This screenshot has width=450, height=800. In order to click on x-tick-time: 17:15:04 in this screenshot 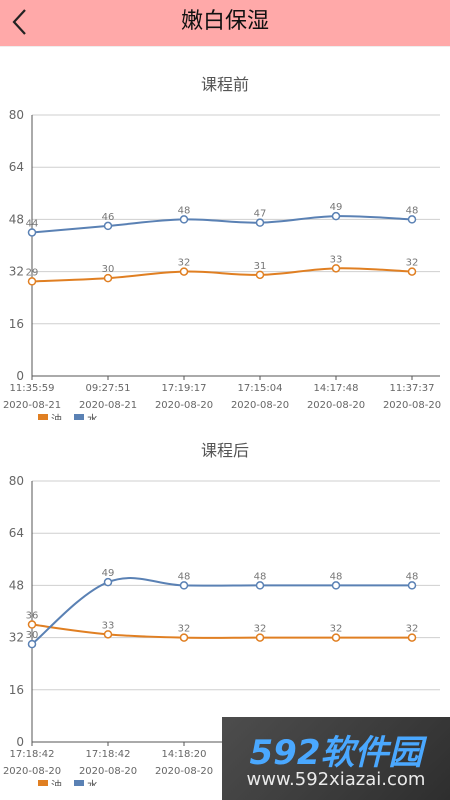, I will do `click(260, 388)`.